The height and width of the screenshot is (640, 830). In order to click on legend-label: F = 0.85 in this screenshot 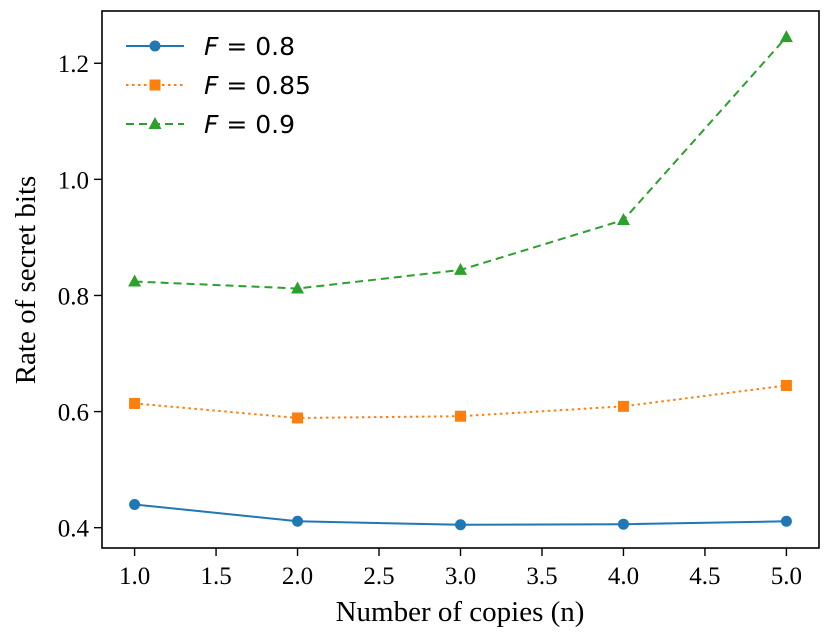, I will do `click(257, 85)`.